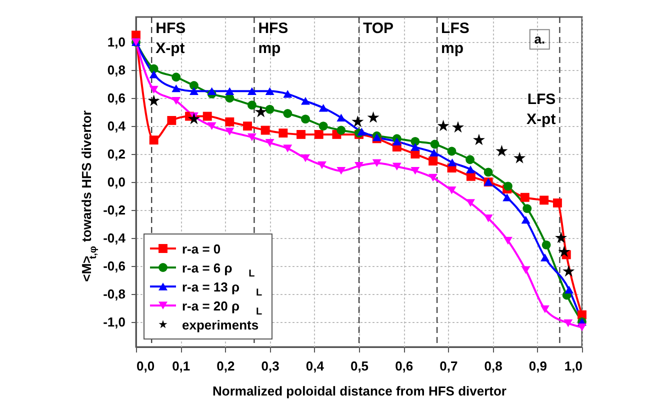 This screenshot has height=407, width=650. I want to click on x-tick-label: 0,2, so click(225, 366).